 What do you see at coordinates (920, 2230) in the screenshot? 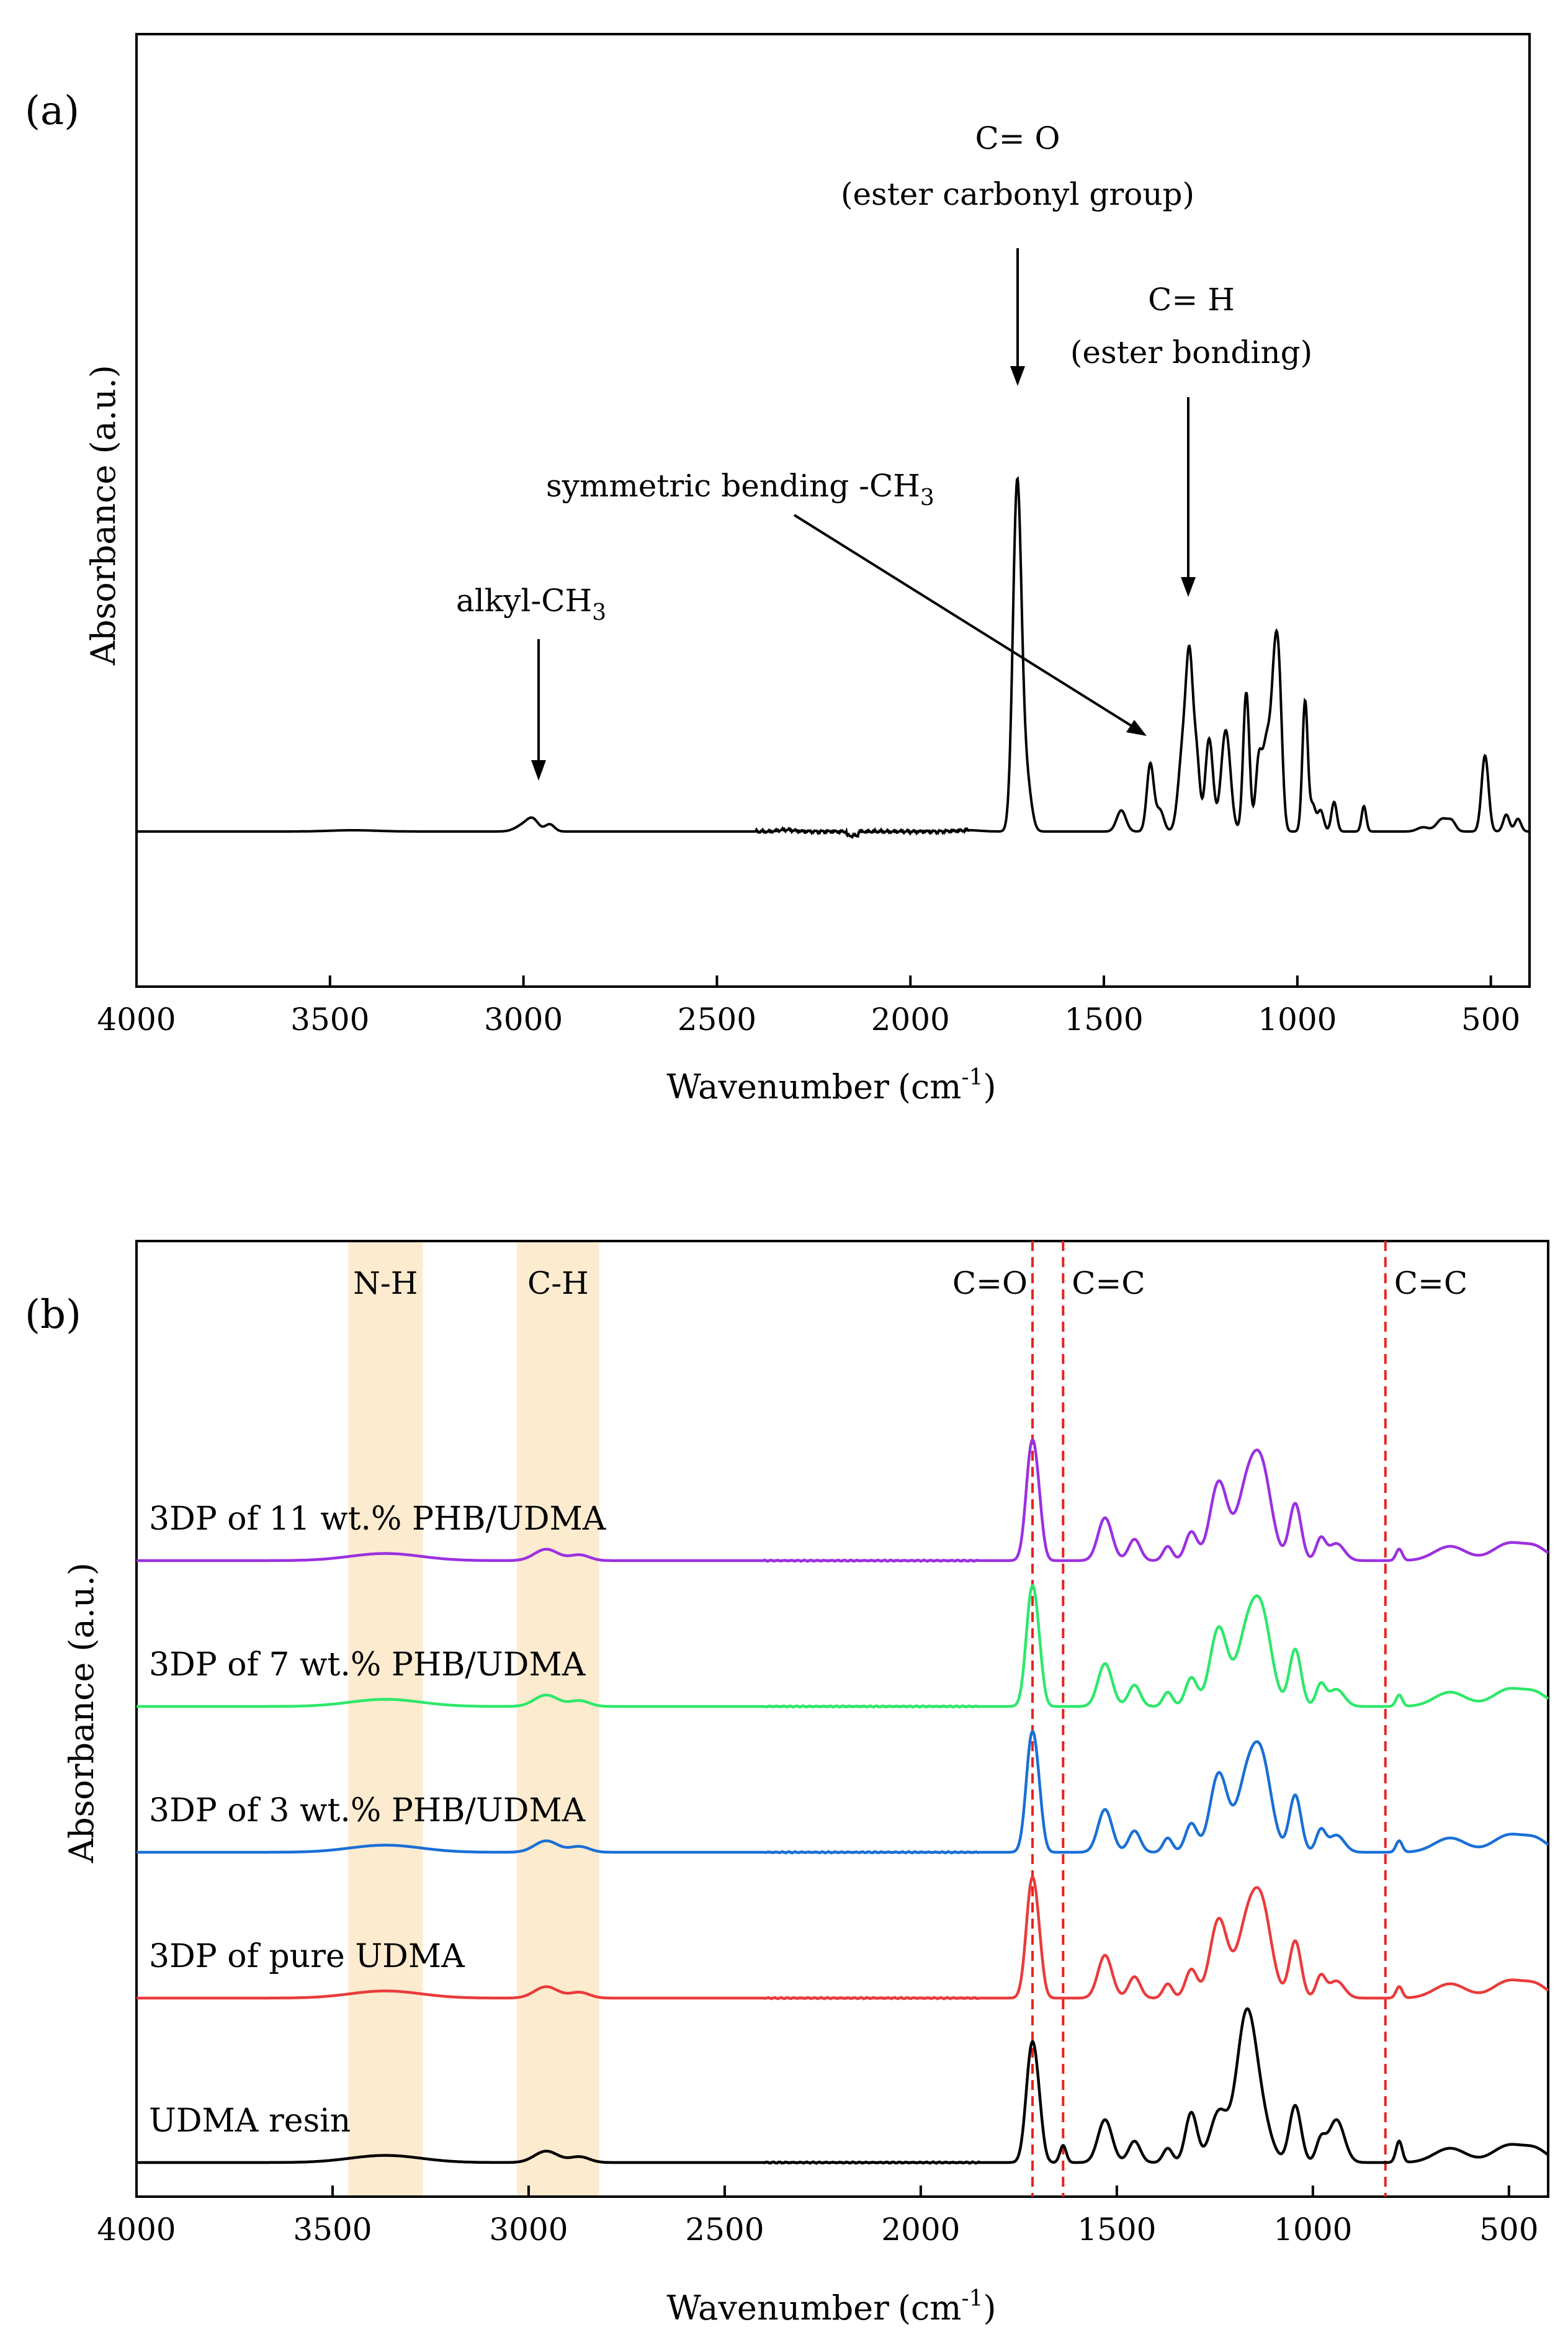
I see `panel-b-x-tick-label: 2000` at bounding box center [920, 2230].